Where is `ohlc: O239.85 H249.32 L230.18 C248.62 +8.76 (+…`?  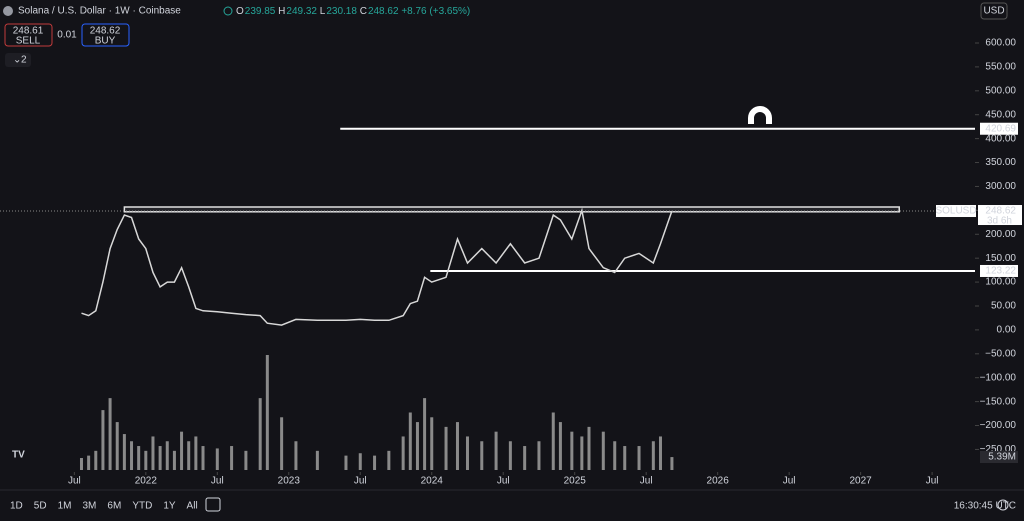
ohlc: O239.85 H249.32 L230.18 C248.62 +8.76 (+… is located at coordinates (353, 11).